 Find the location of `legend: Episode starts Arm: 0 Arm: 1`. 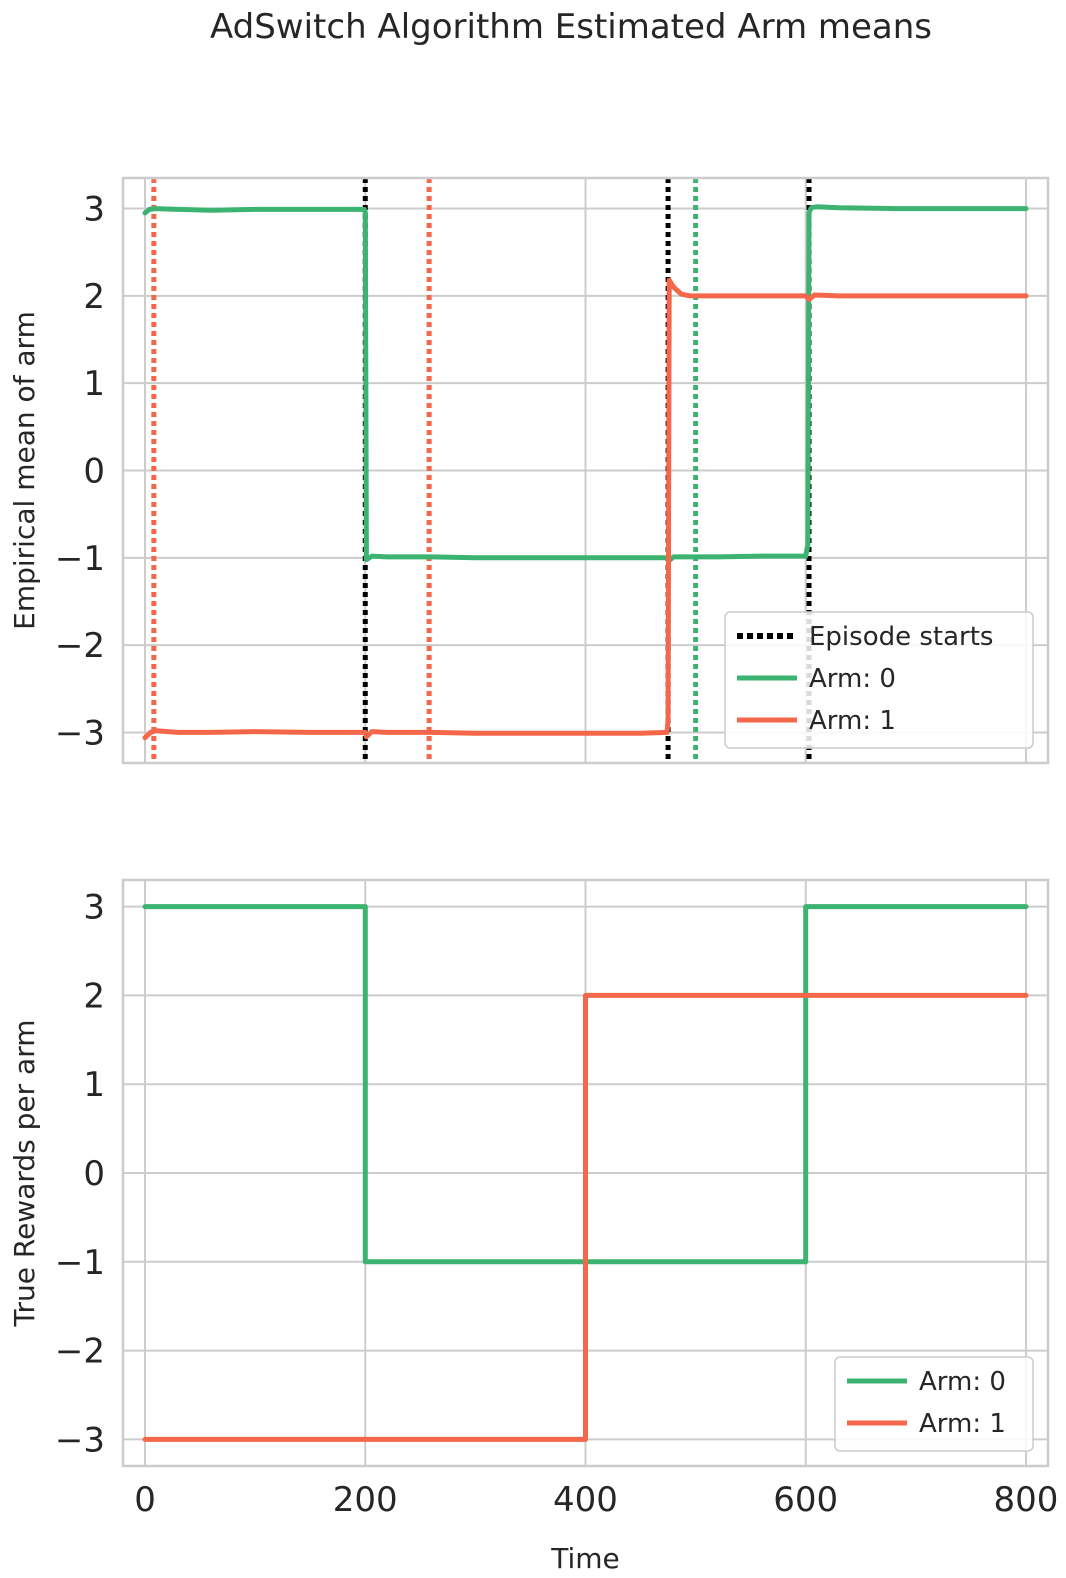

legend: Episode starts Arm: 0 Arm: 1 is located at coordinates (879, 680).